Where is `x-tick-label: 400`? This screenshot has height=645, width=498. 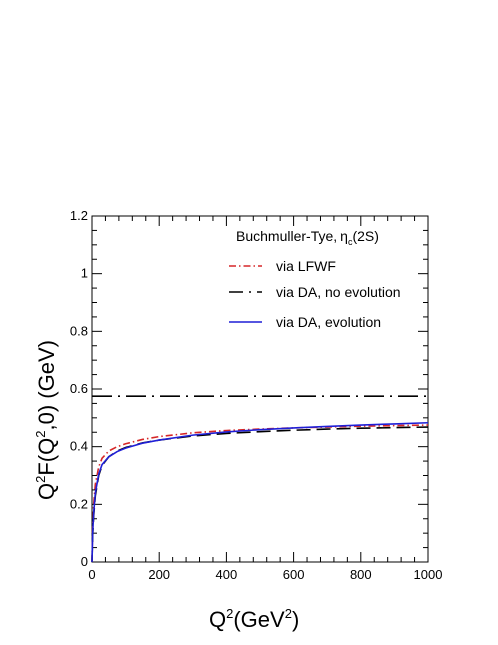
x-tick-label: 400 is located at coordinates (227, 574).